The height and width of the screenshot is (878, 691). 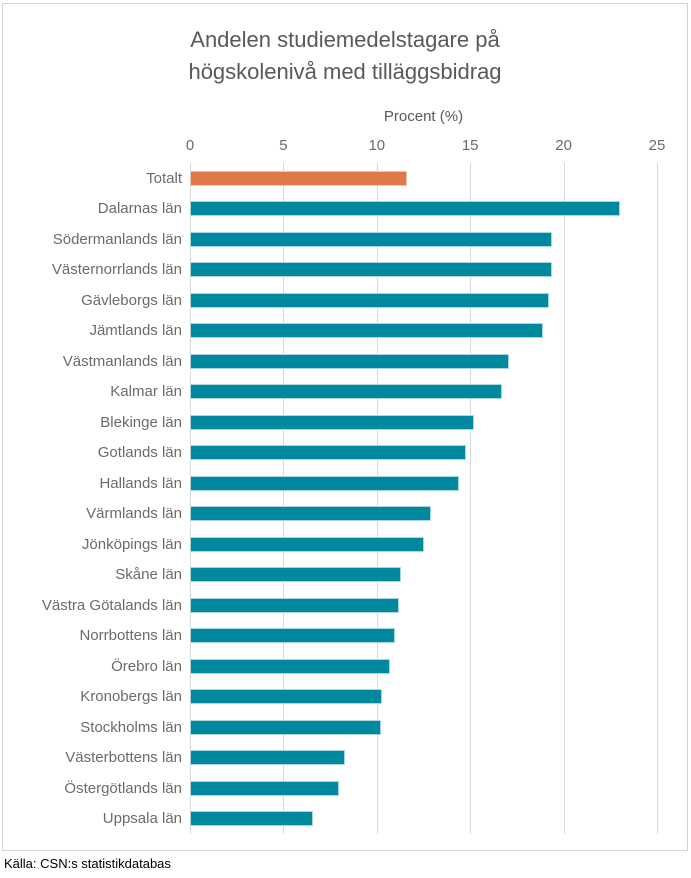 What do you see at coordinates (116, 270) in the screenshot?
I see `category-label: Västernorrlands län` at bounding box center [116, 270].